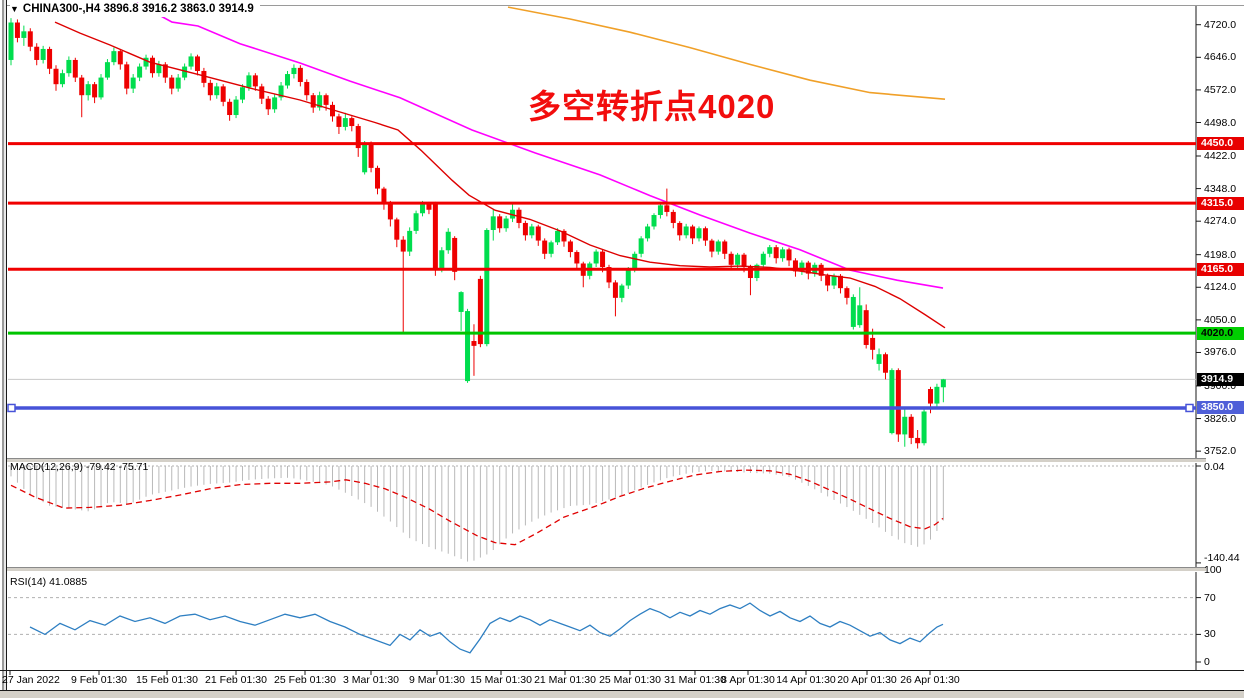 This screenshot has width=1244, height=698. What do you see at coordinates (31, 680) in the screenshot?
I see `time-tick-label: 27 Jan 2022` at bounding box center [31, 680].